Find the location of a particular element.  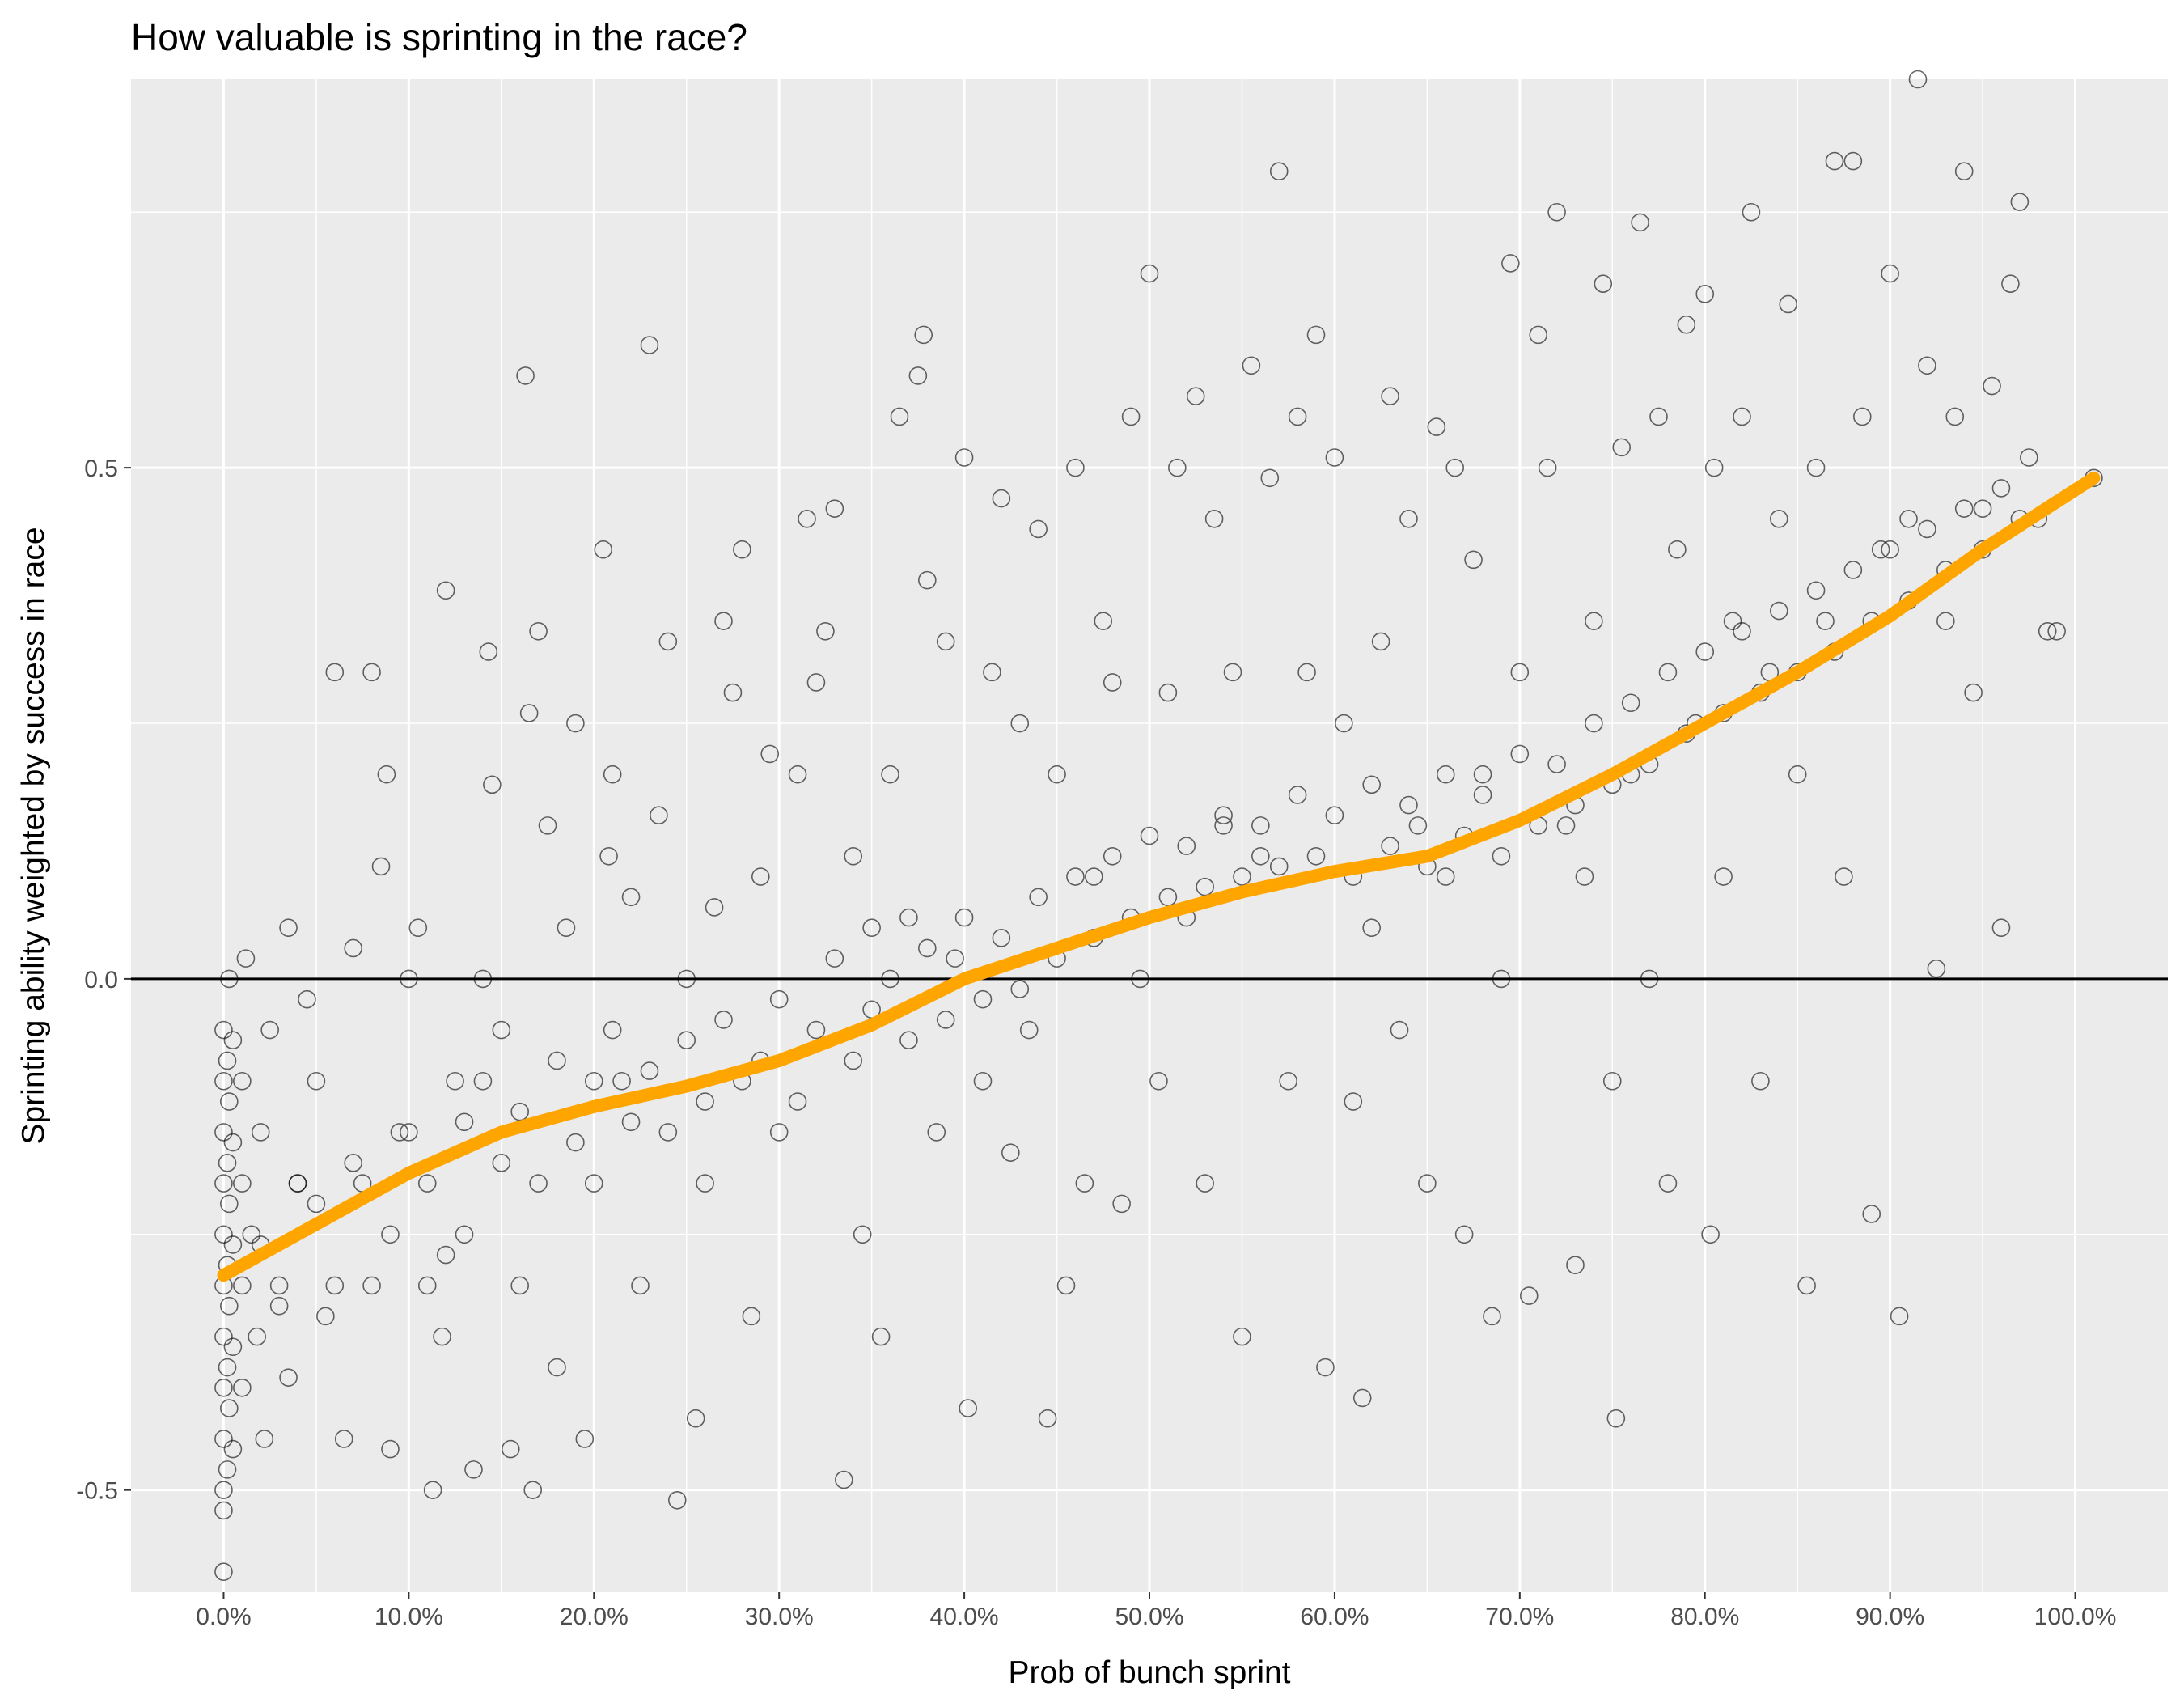

x-tick-label: 90.0% is located at coordinates (1890, 1617).